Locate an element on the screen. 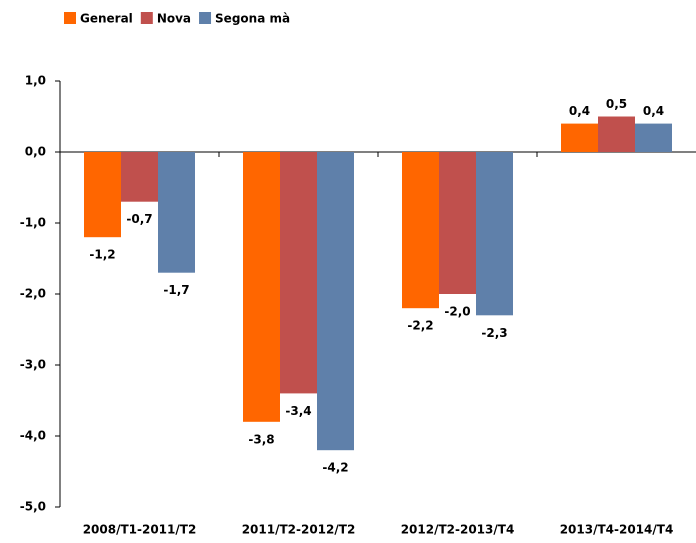  value-label: -2,2 is located at coordinates (420, 326).